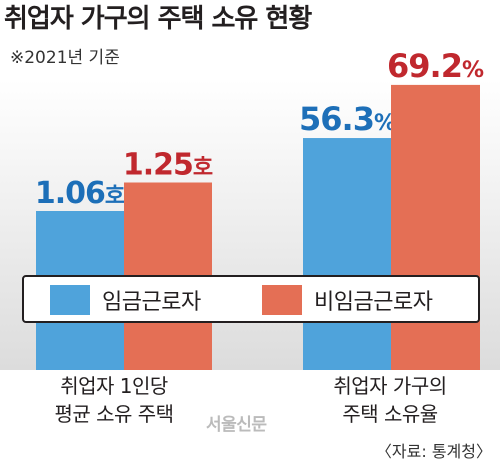 This screenshot has width=500, height=463. What do you see at coordinates (373, 302) in the screenshot?
I see `legend-label-nonwage: 비임금근로자` at bounding box center [373, 302].